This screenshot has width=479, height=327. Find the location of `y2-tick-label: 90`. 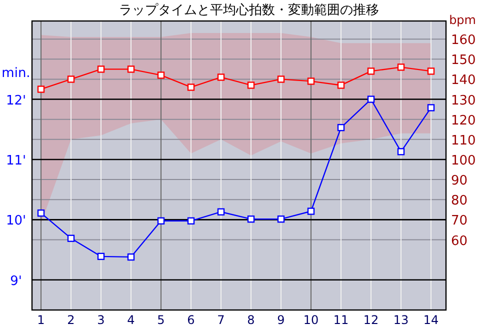

y2-tick-label: 90 is located at coordinates (459, 181).